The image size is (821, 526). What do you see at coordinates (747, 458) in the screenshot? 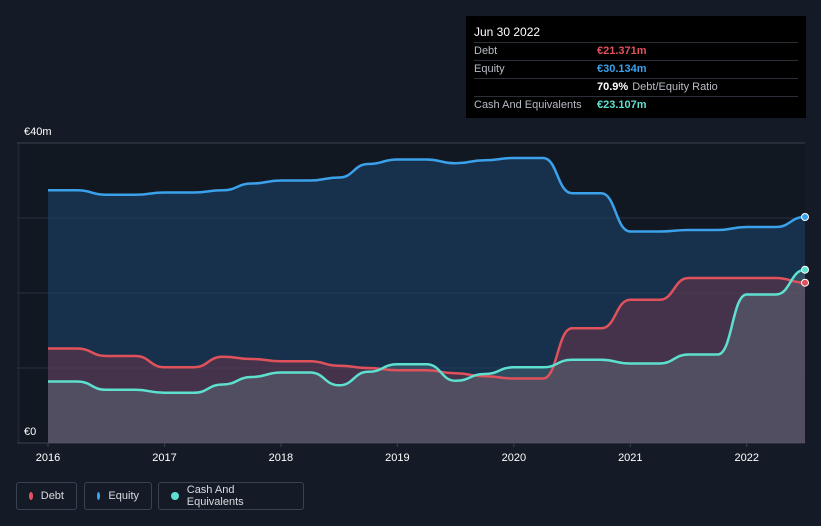
I see `x-tick-label: 2022` at bounding box center [747, 458].